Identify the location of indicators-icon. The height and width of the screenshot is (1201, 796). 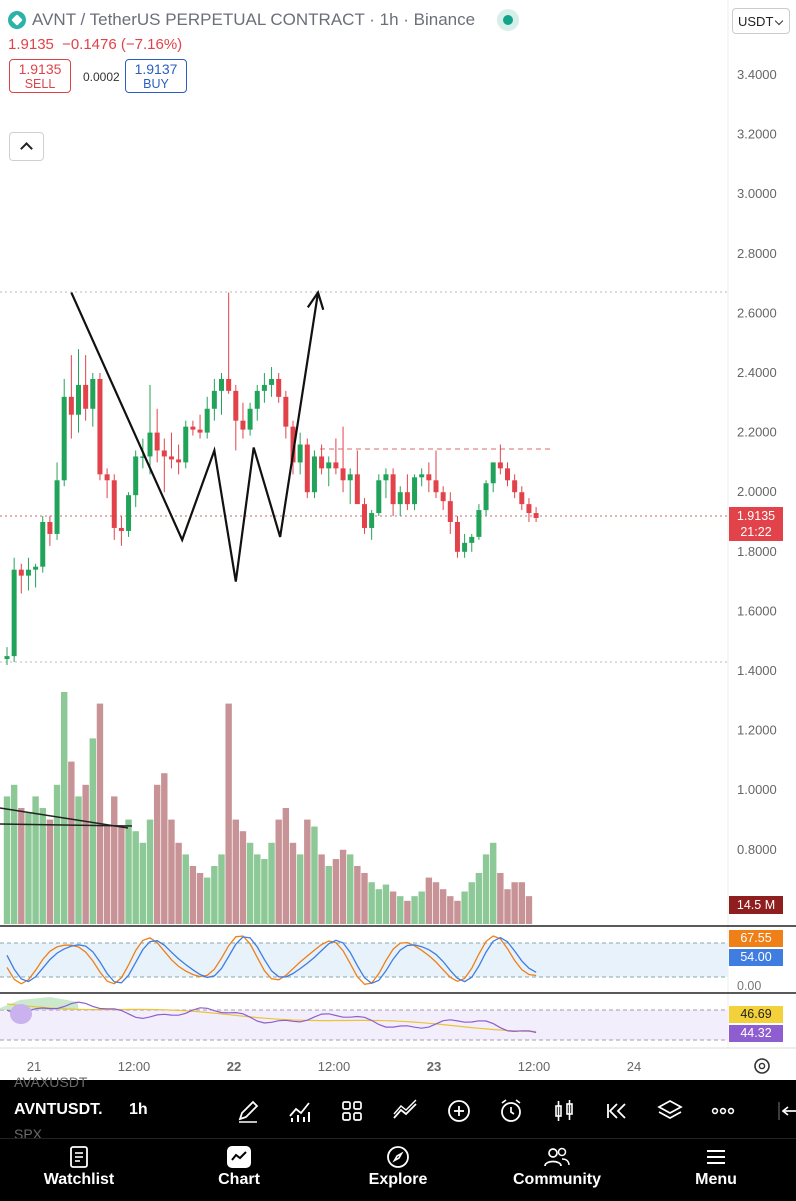
(300, 1111).